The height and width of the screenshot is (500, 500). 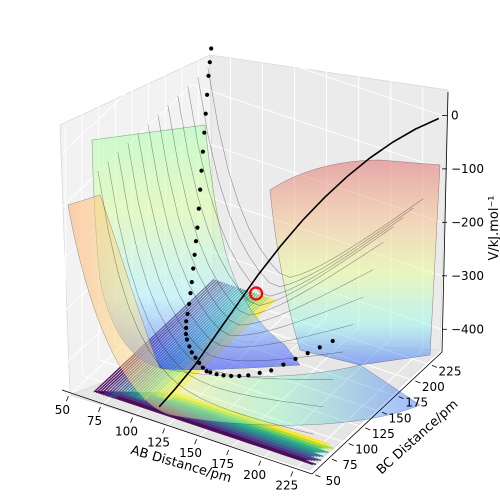 I want to click on y-tick-label: 225, so click(x=450, y=371).